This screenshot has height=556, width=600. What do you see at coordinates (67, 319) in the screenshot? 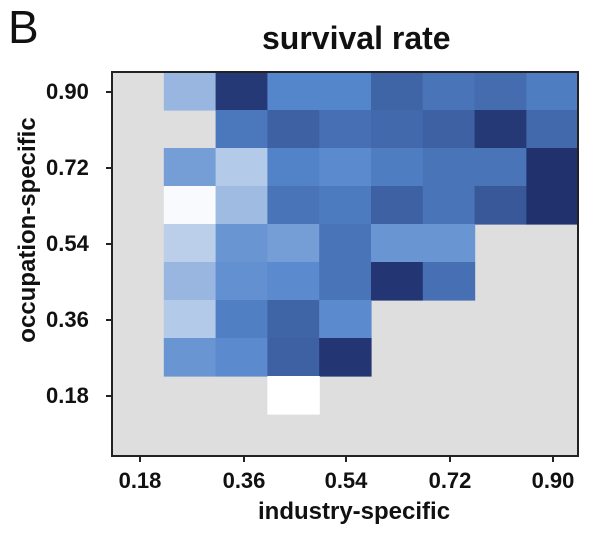
I see `y-tick-label: 0.36` at bounding box center [67, 319].